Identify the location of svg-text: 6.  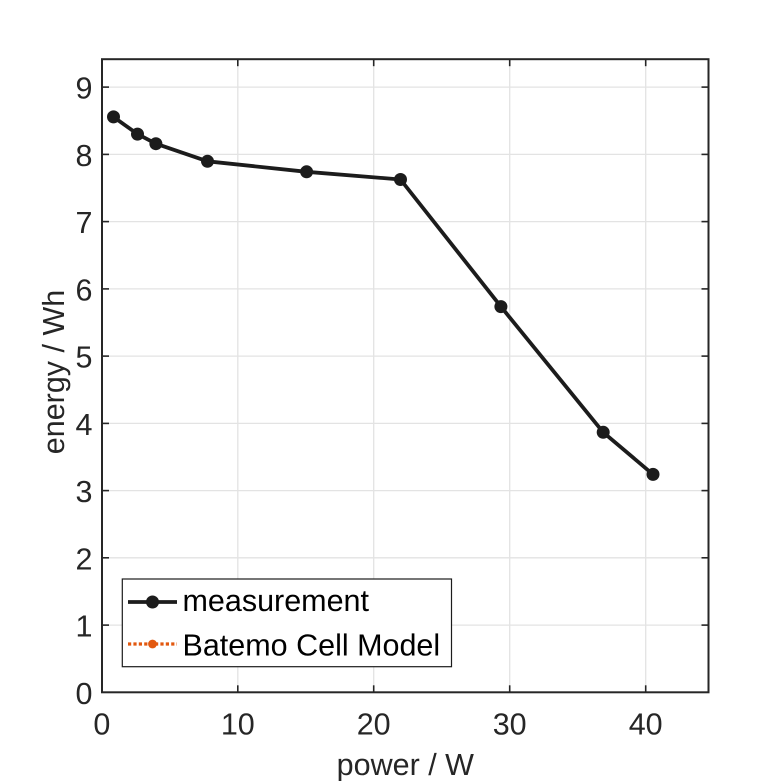
(84, 290).